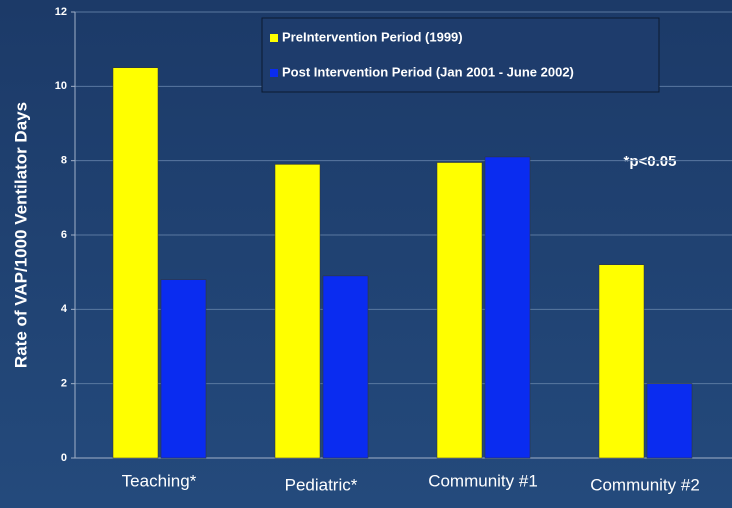 The image size is (732, 508). What do you see at coordinates (64, 235) in the screenshot?
I see `y-tick-label: 6` at bounding box center [64, 235].